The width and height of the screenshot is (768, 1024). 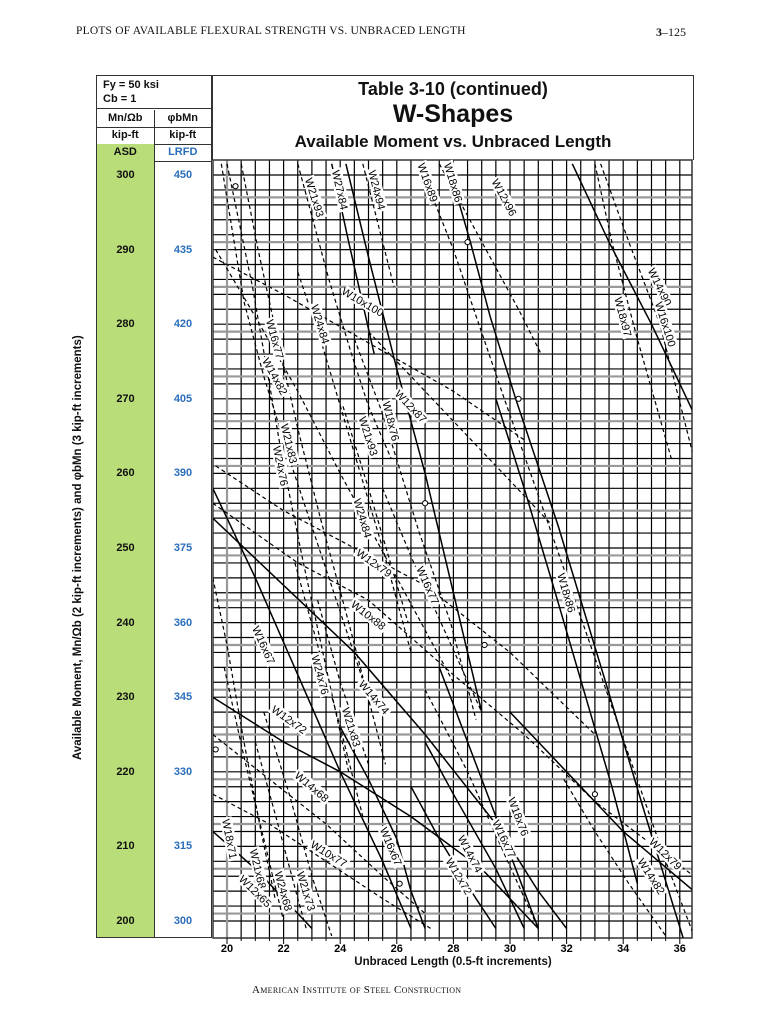 I want to click on page-number: 3–125, so click(x=671, y=32).